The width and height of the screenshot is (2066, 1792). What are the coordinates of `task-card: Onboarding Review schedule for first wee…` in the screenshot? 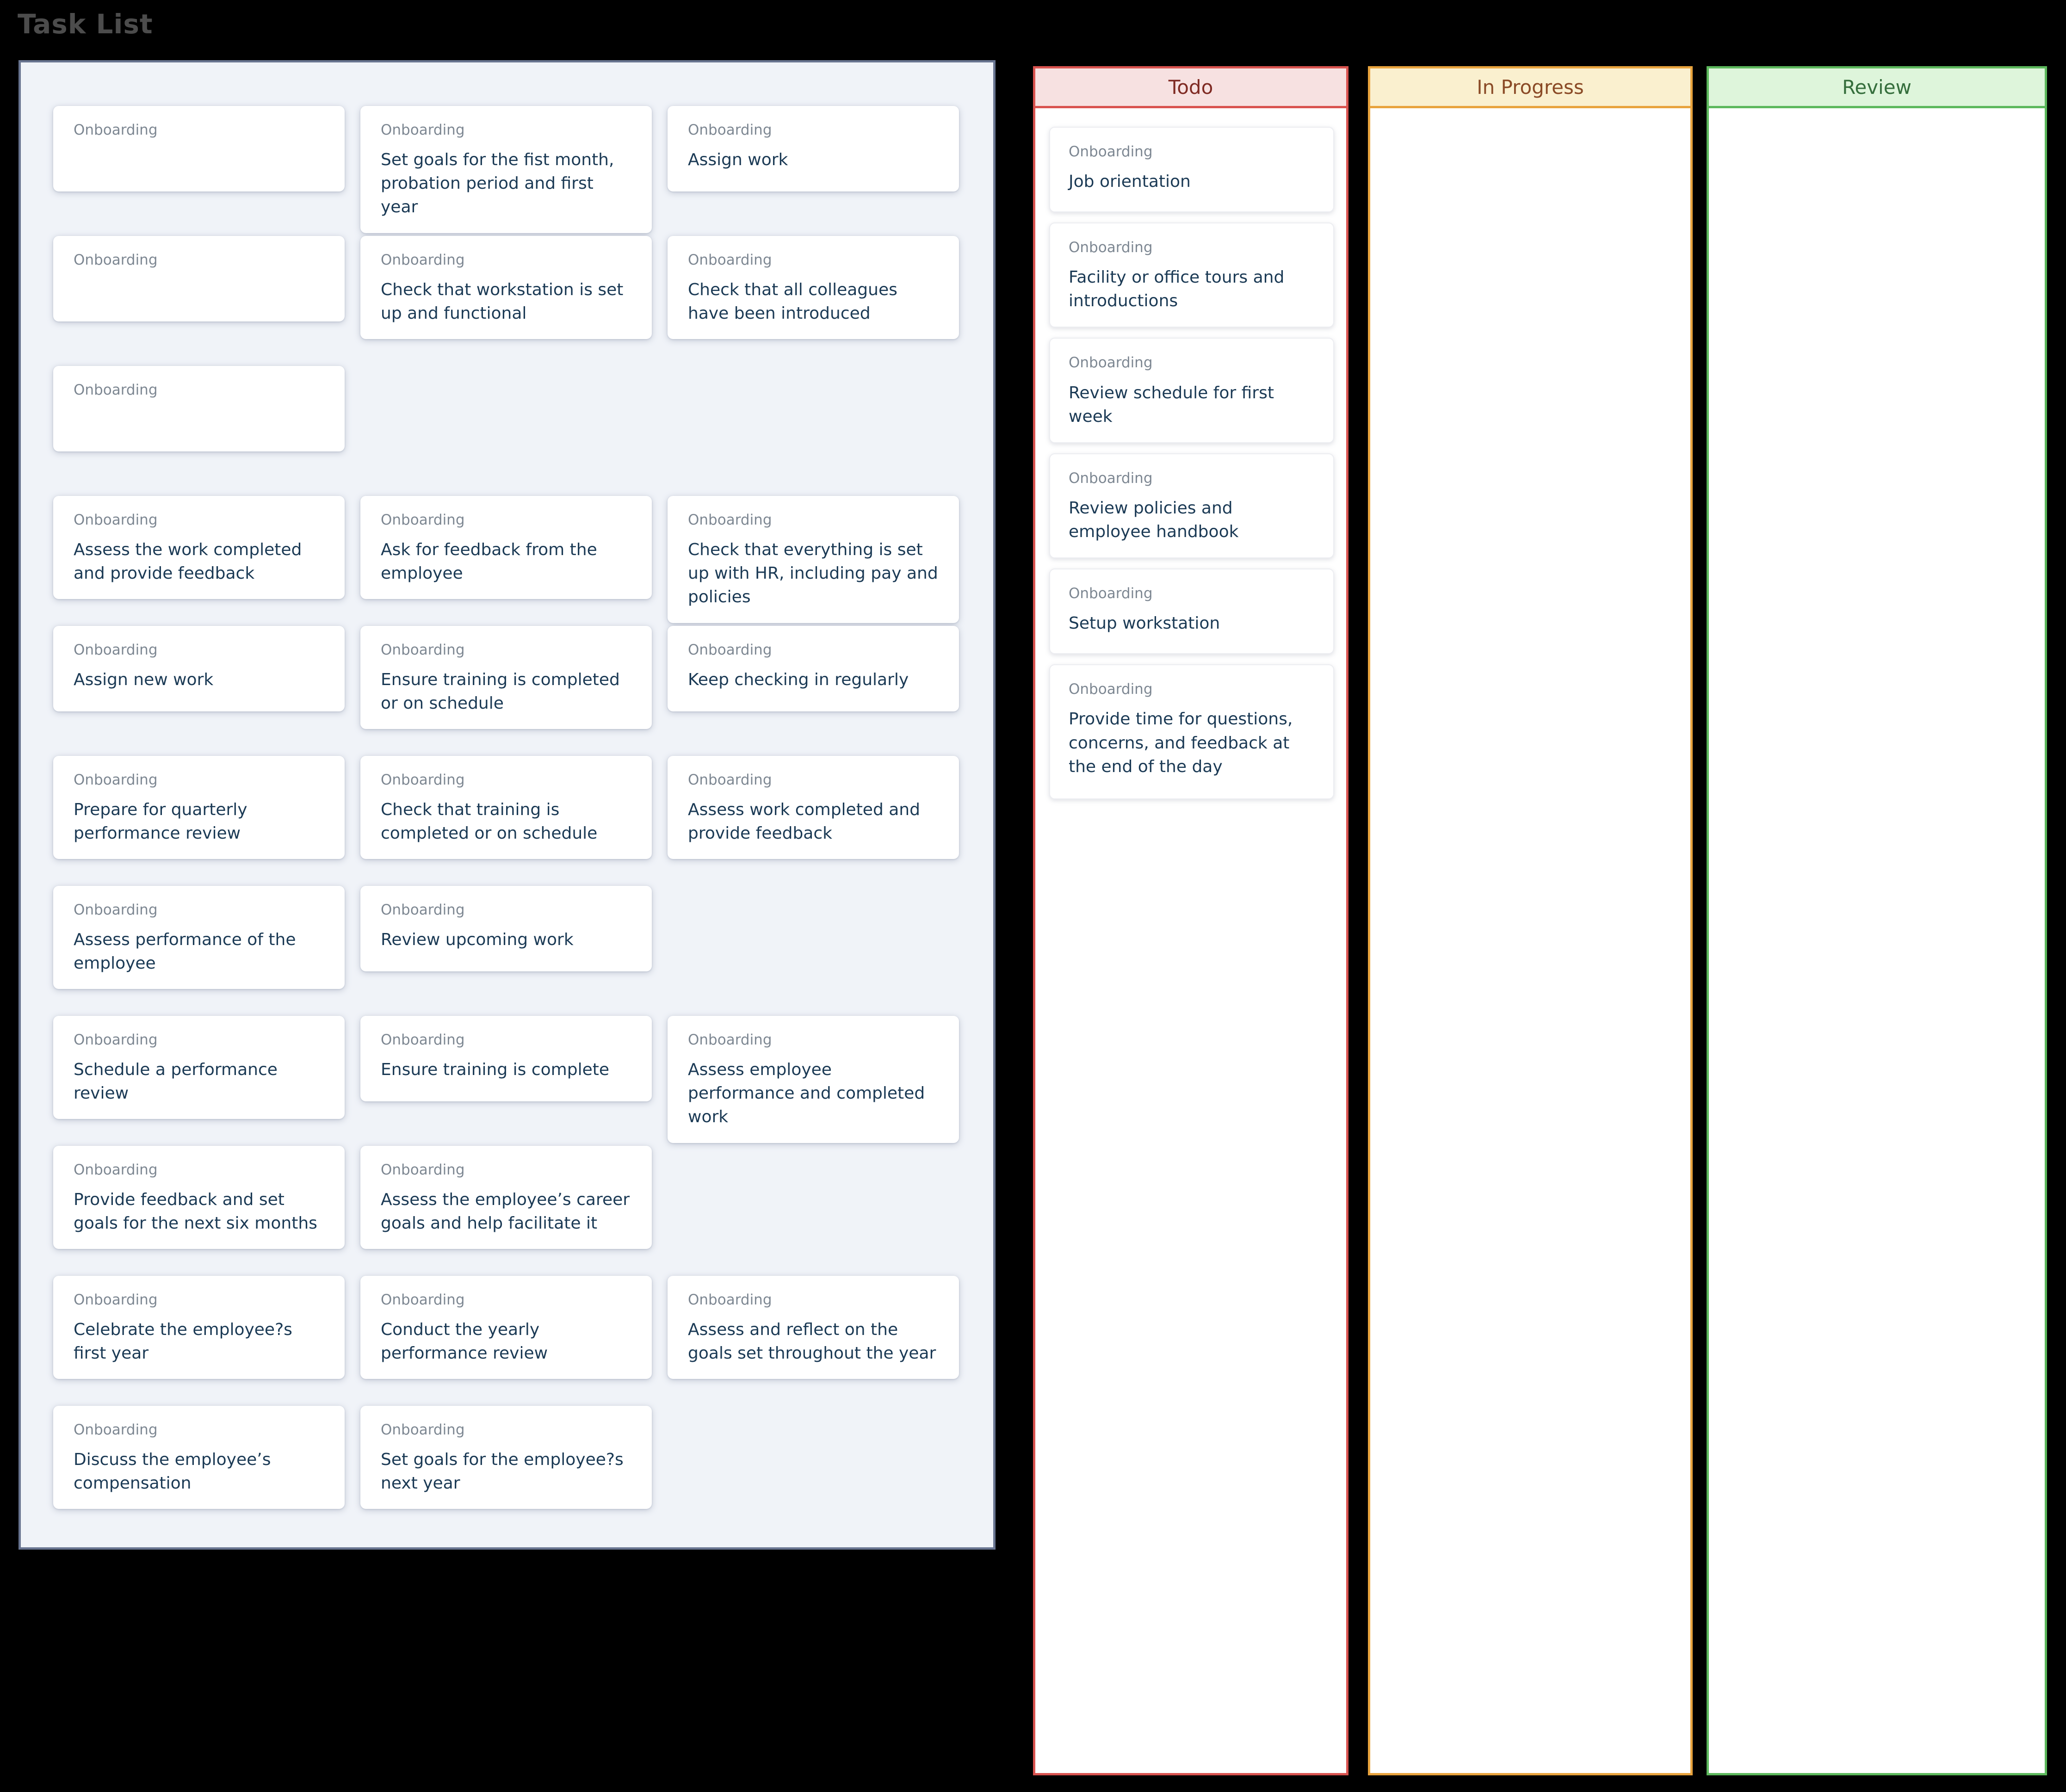 It's located at (1191, 391).